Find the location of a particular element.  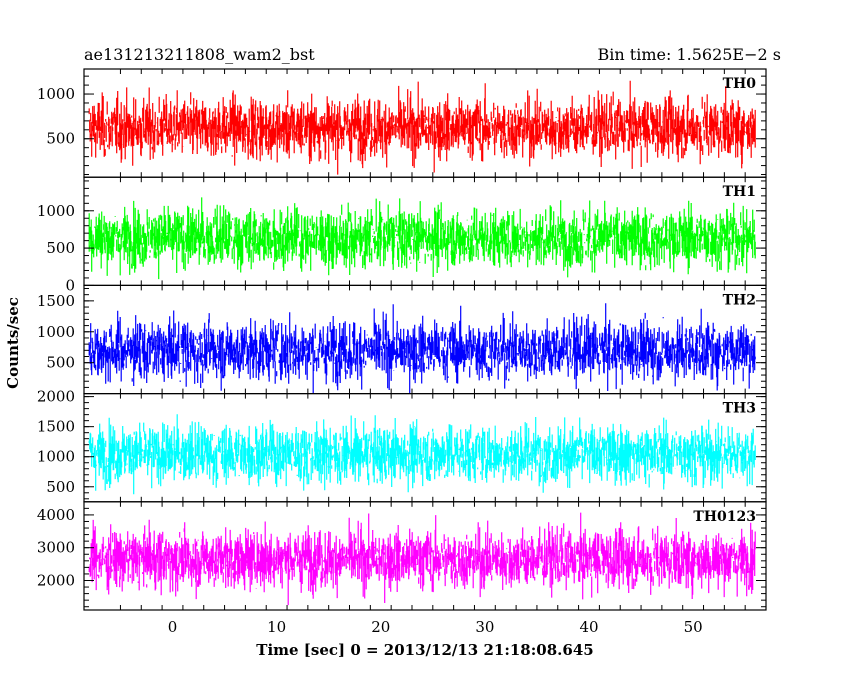

panel-frame is located at coordinates (425, 556).